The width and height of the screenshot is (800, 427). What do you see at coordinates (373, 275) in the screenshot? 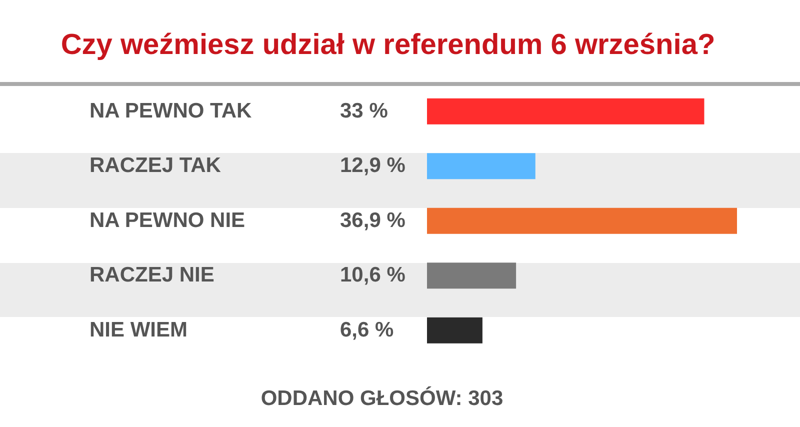
I see `data-label: 10,6 %` at bounding box center [373, 275].